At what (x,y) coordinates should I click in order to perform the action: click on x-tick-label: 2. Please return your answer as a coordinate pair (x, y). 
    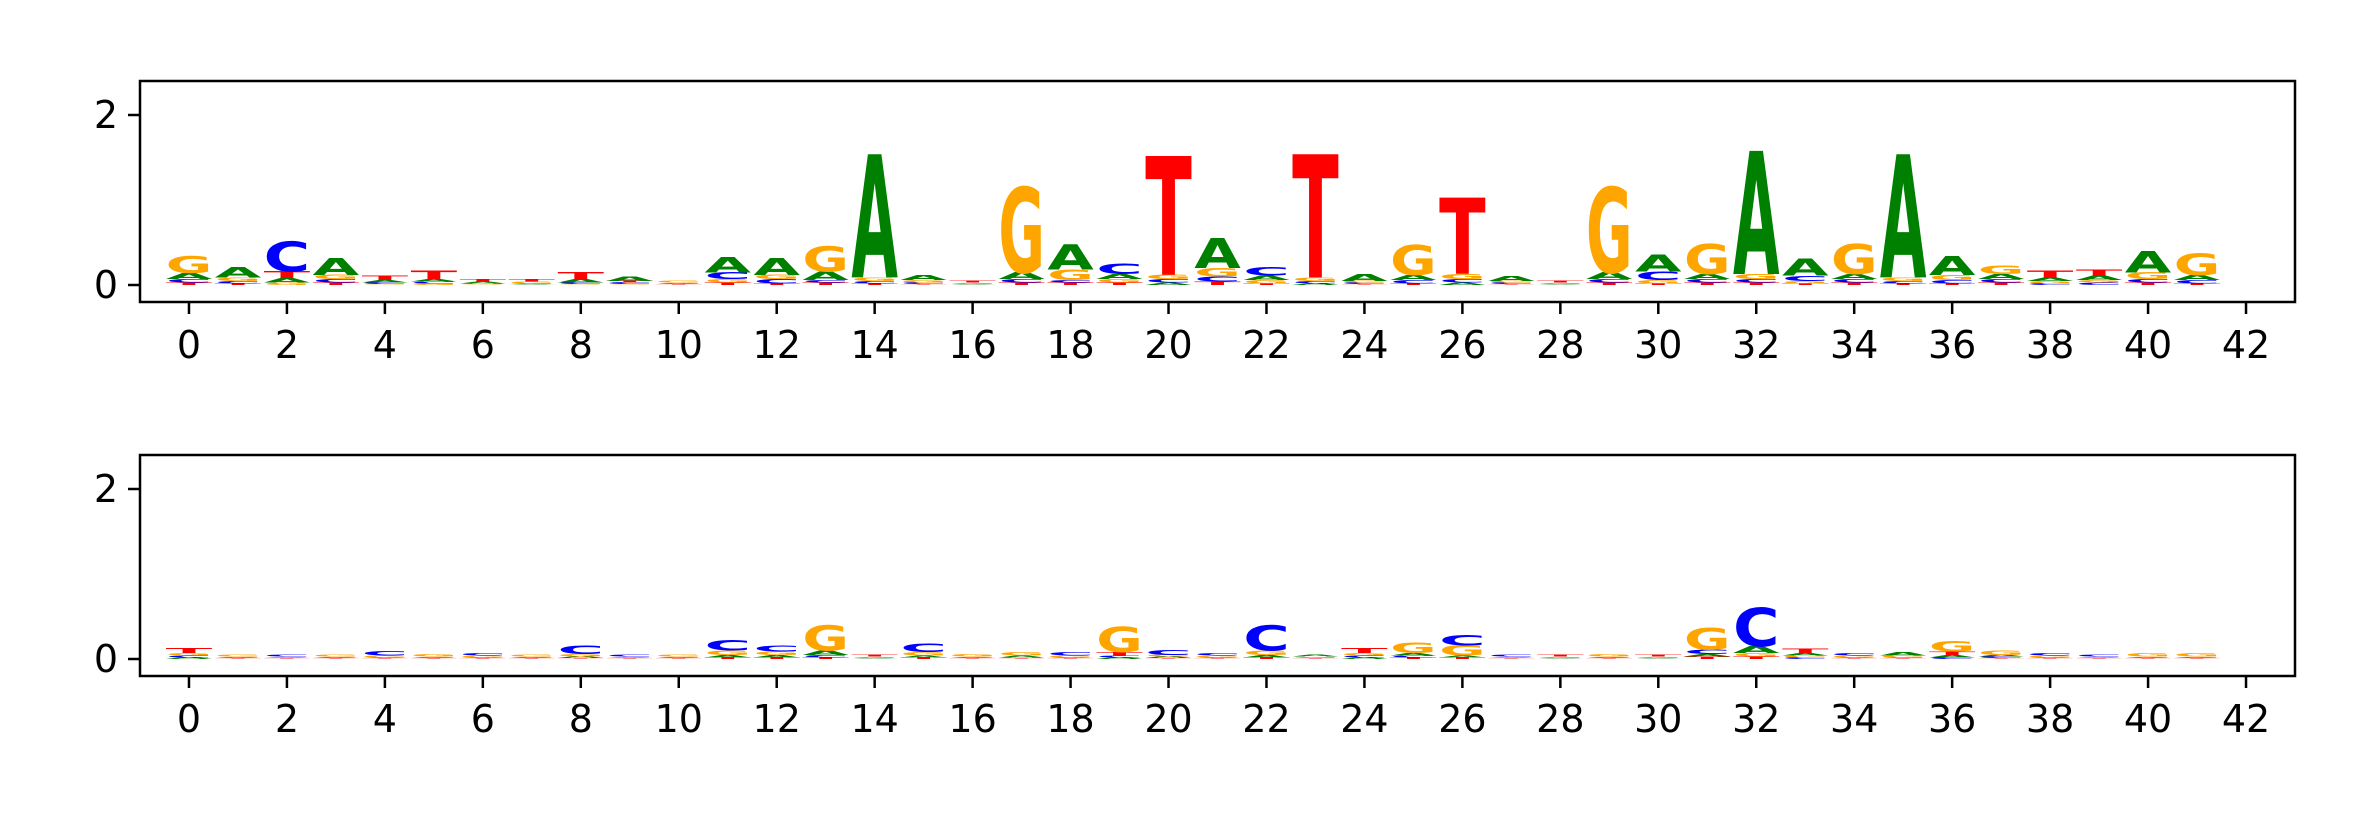
    Looking at the image, I should click on (287, 345).